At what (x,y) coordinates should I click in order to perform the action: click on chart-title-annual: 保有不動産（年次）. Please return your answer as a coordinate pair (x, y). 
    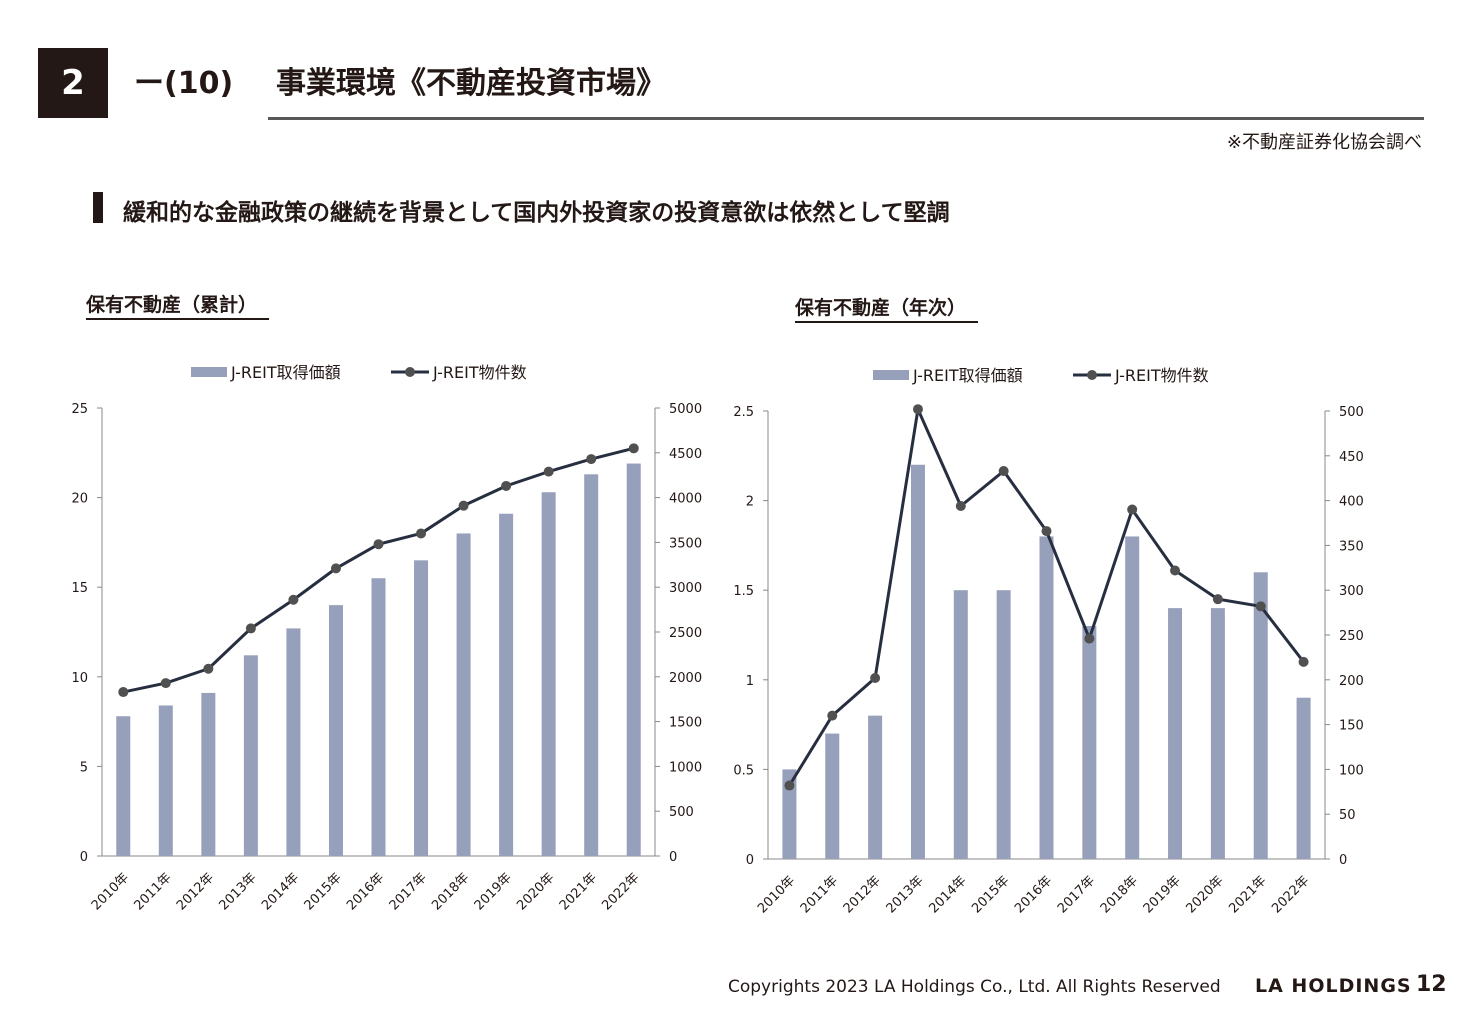
    Looking at the image, I should click on (887, 308).